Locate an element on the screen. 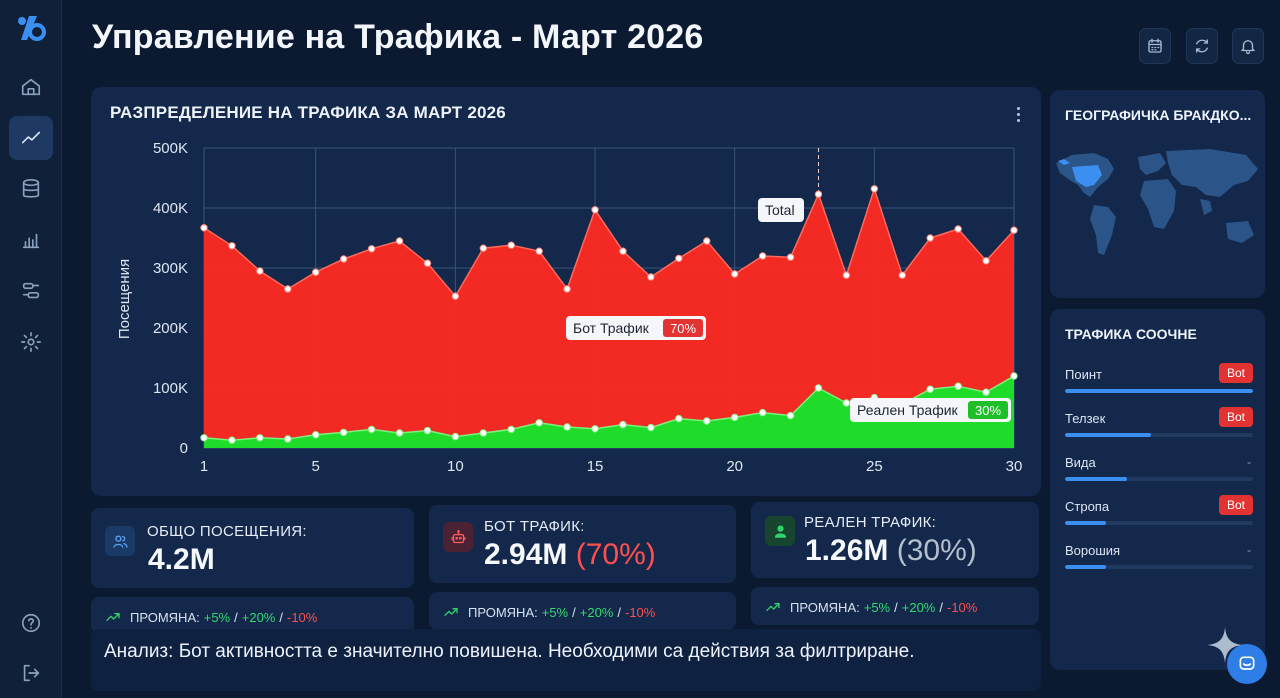 The image size is (1280, 698). real-traffic-value-row: 1.26M (30%) is located at coordinates (891, 551).